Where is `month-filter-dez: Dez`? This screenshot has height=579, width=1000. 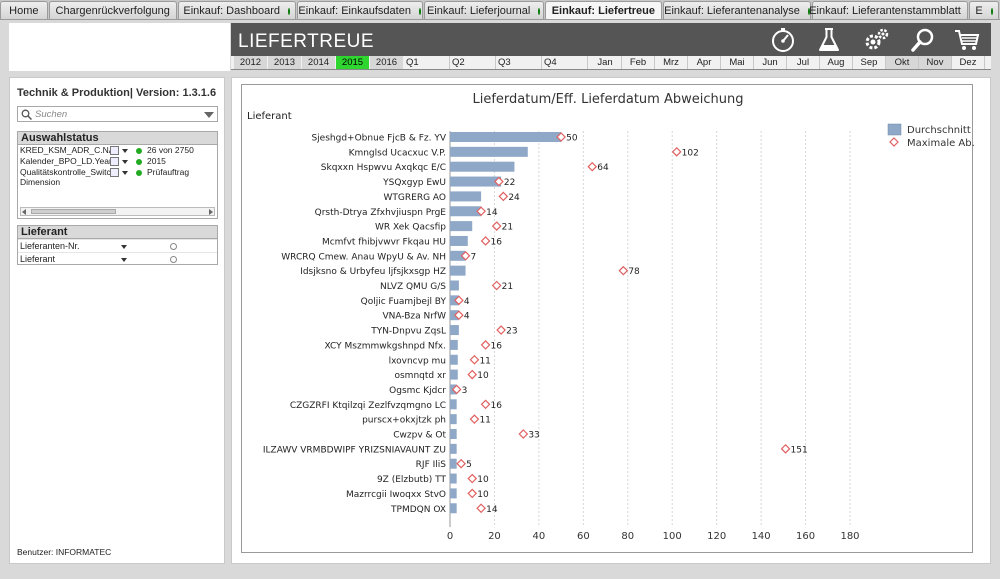
month-filter-dez: Dez is located at coordinates (968, 62).